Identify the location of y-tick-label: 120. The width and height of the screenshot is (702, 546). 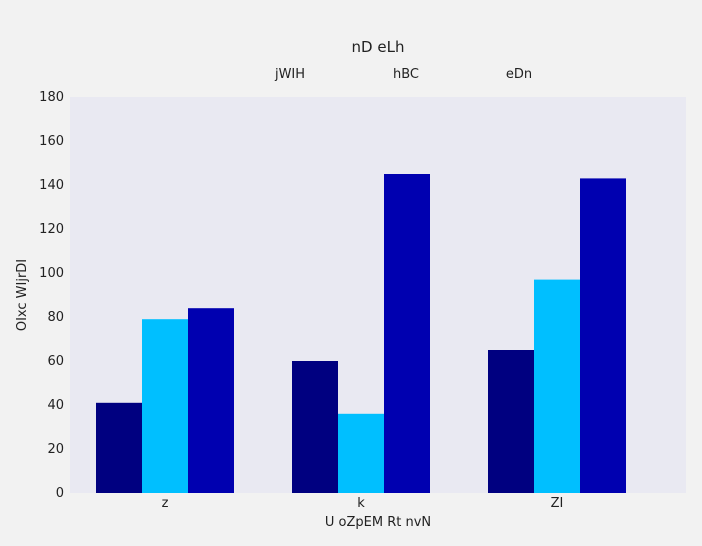
(51, 229).